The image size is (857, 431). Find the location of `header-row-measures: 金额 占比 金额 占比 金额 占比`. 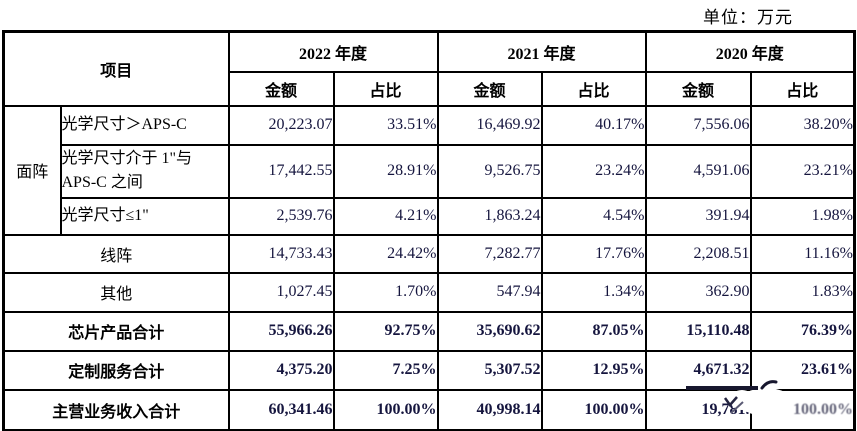

header-row-measures: 金额 占比 金额 占比 金额 占比 is located at coordinates (430, 88).